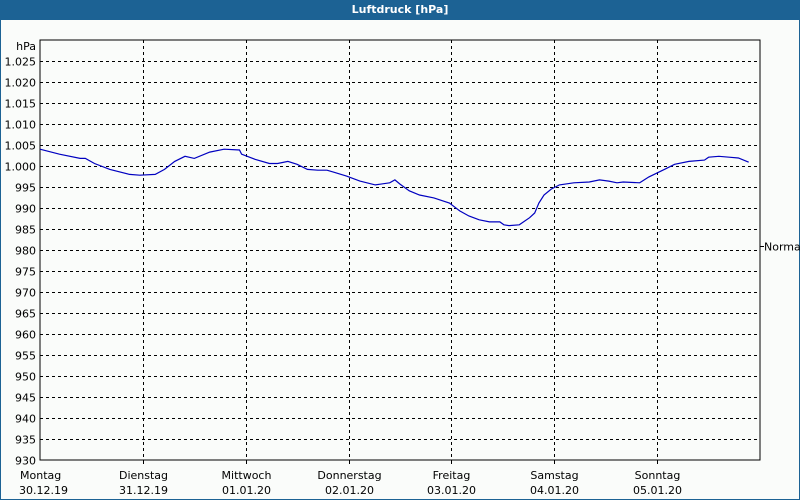 Image resolution: width=800 pixels, height=500 pixels. I want to click on y-tick-label: 975, so click(25, 272).